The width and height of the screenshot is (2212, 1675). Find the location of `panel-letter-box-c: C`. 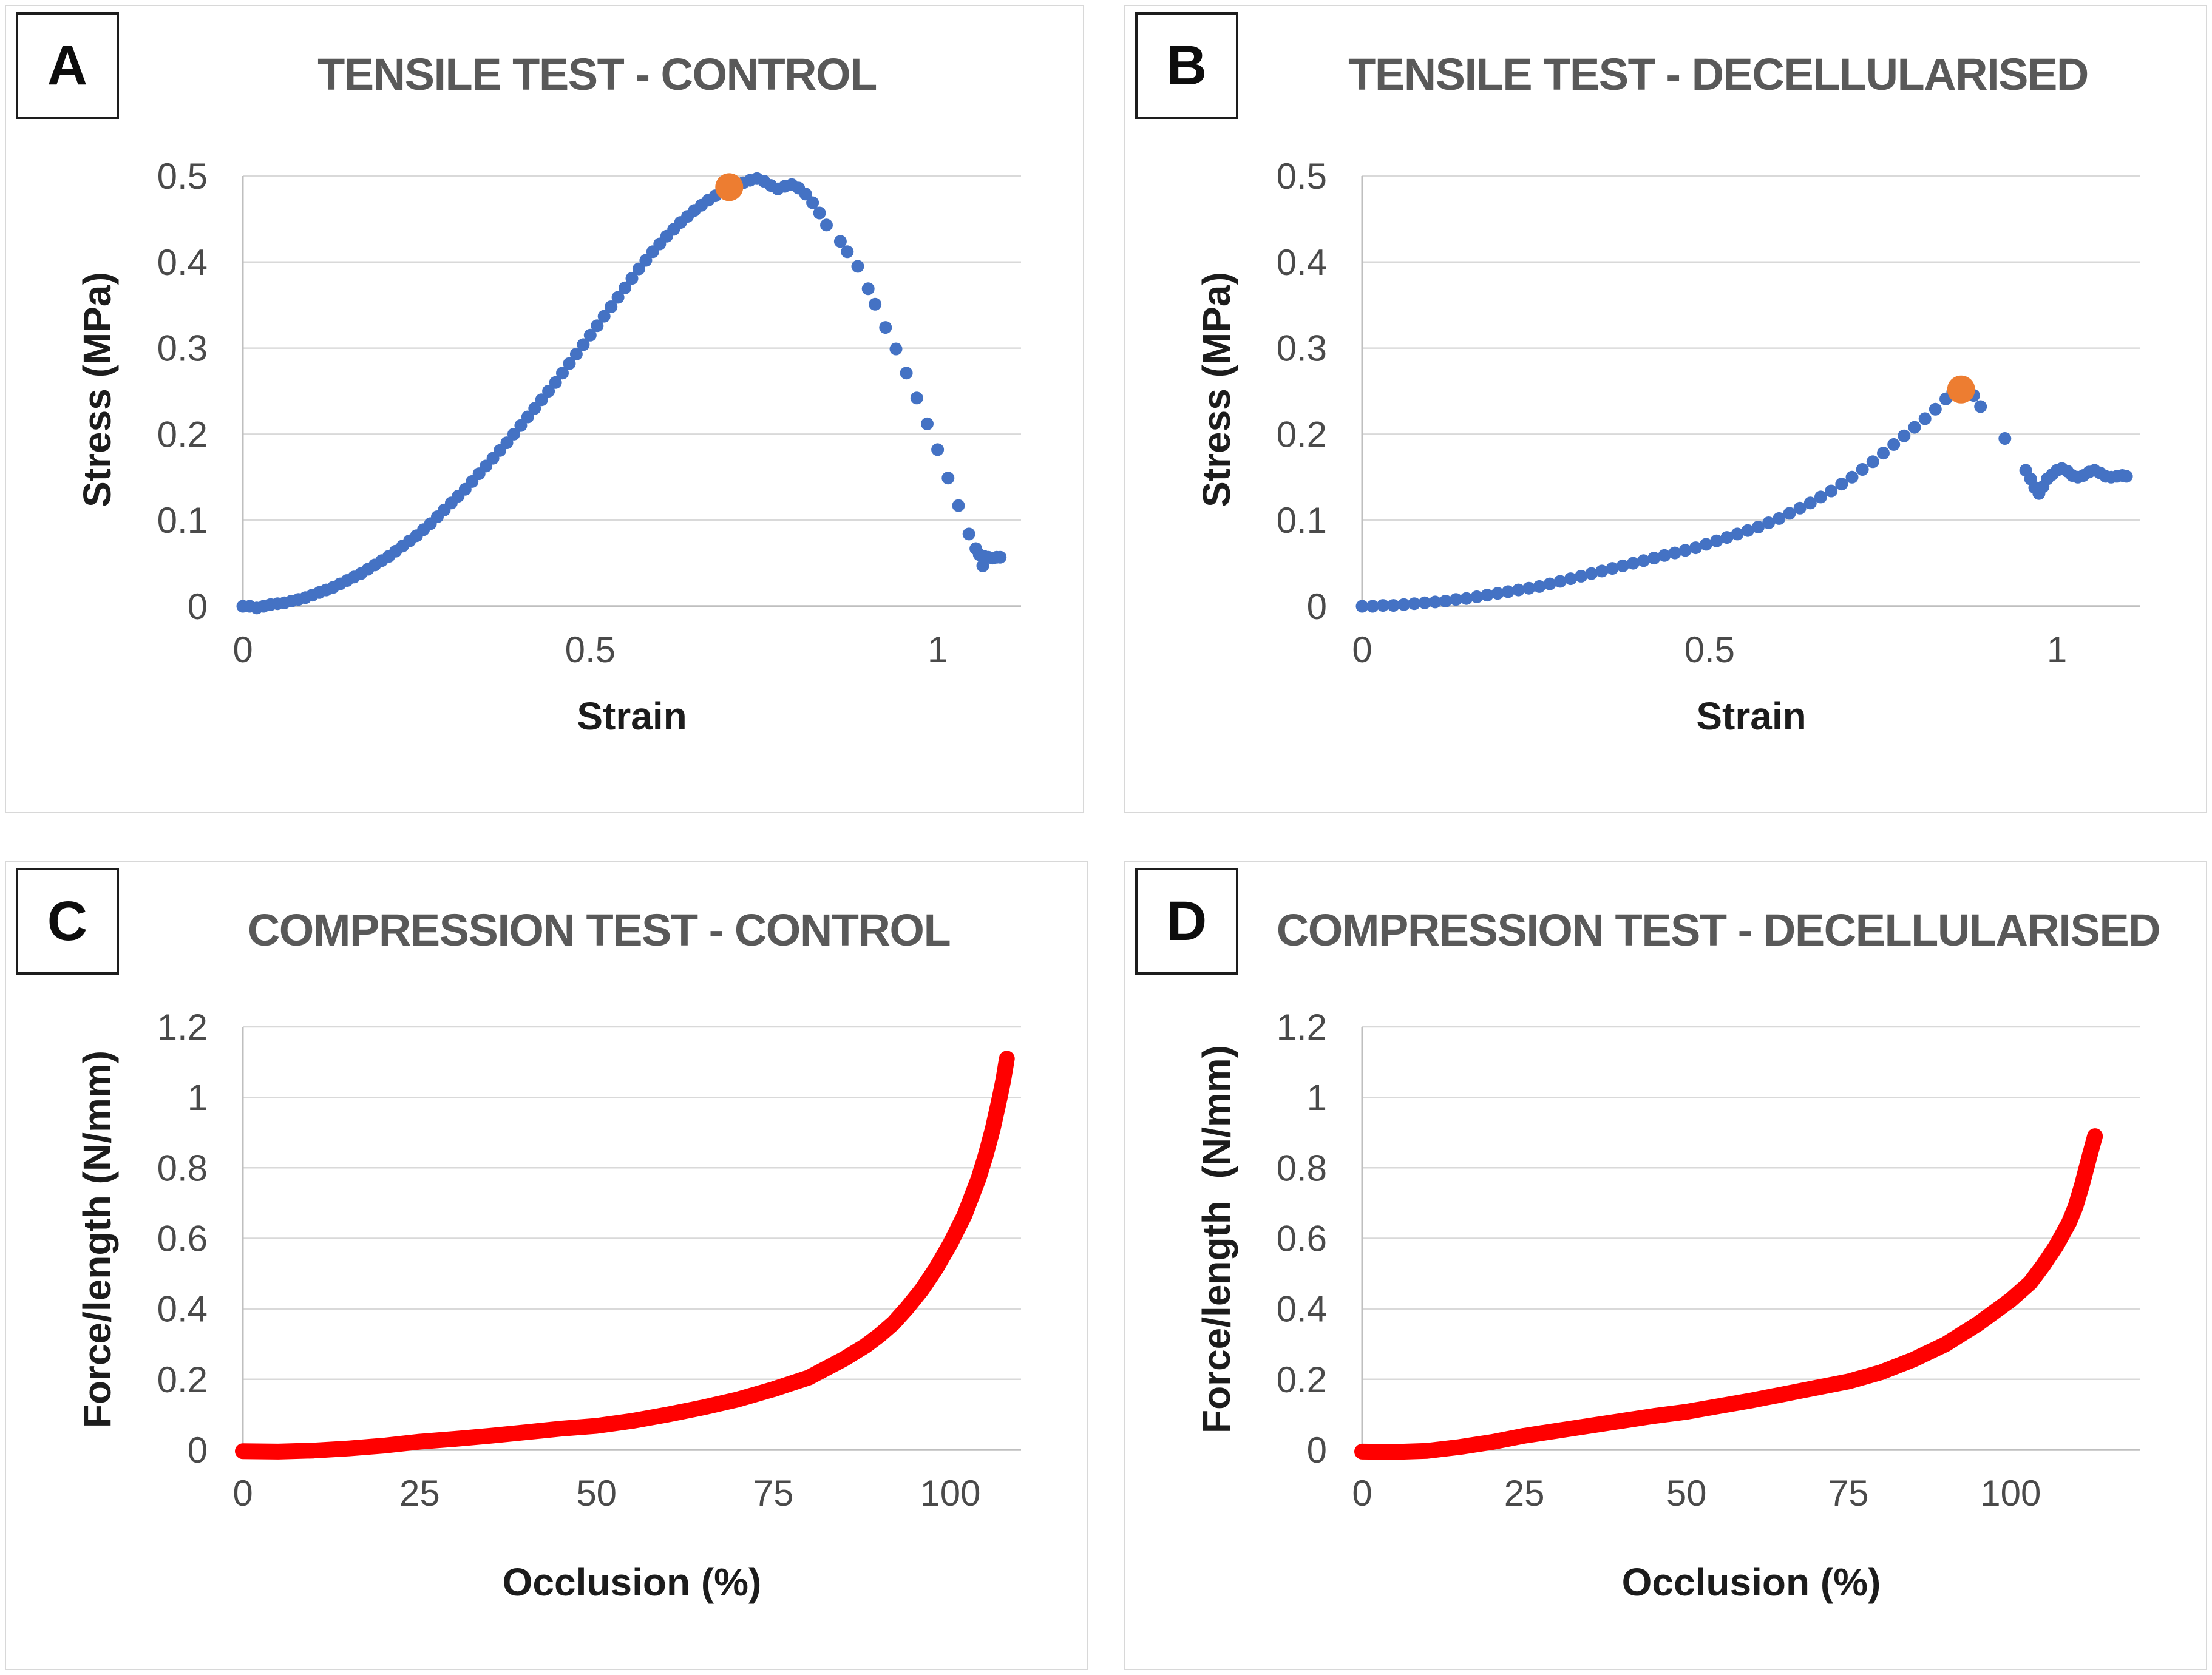

panel-letter-box-c: C is located at coordinates (67, 922).